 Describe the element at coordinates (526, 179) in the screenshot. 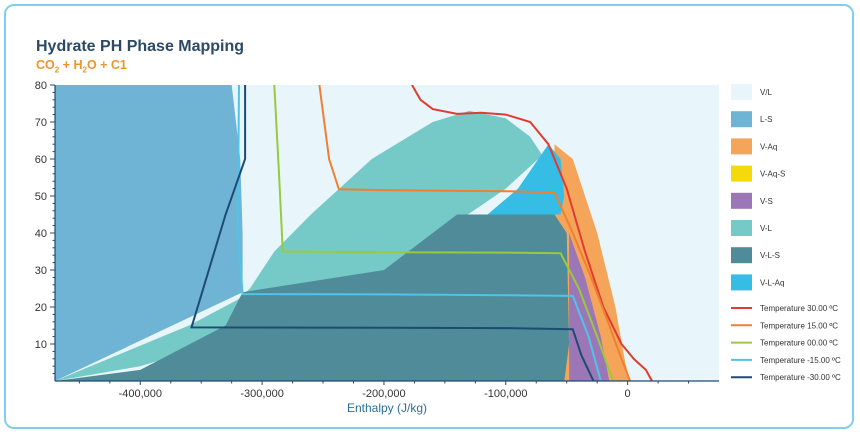

I see `region-v-l-aq` at that location.